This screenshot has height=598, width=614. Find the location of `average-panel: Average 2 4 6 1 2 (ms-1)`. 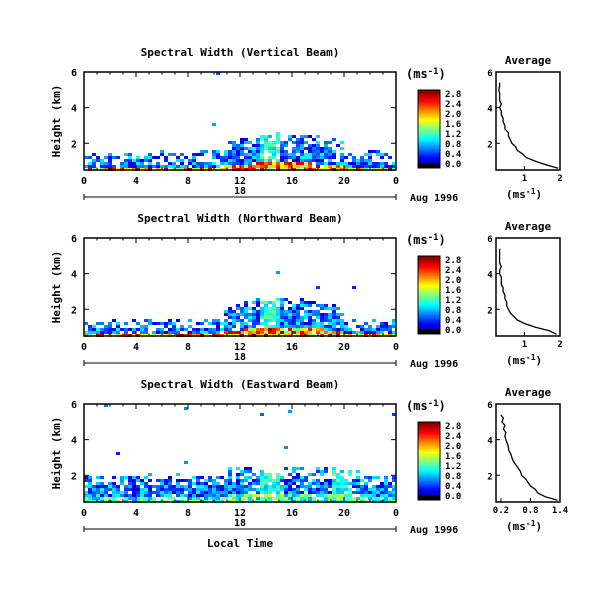

average-panel: Average 2 4 6 1 2 (ms-1) is located at coordinates (524, 293).